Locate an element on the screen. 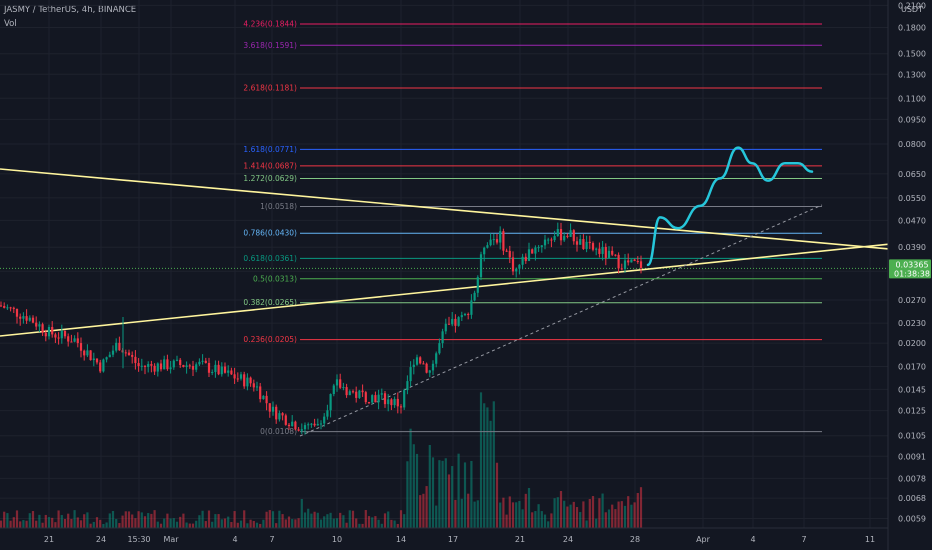 Image resolution: width=932 pixels, height=550 pixels. time-tick-label: 7 is located at coordinates (803, 539).